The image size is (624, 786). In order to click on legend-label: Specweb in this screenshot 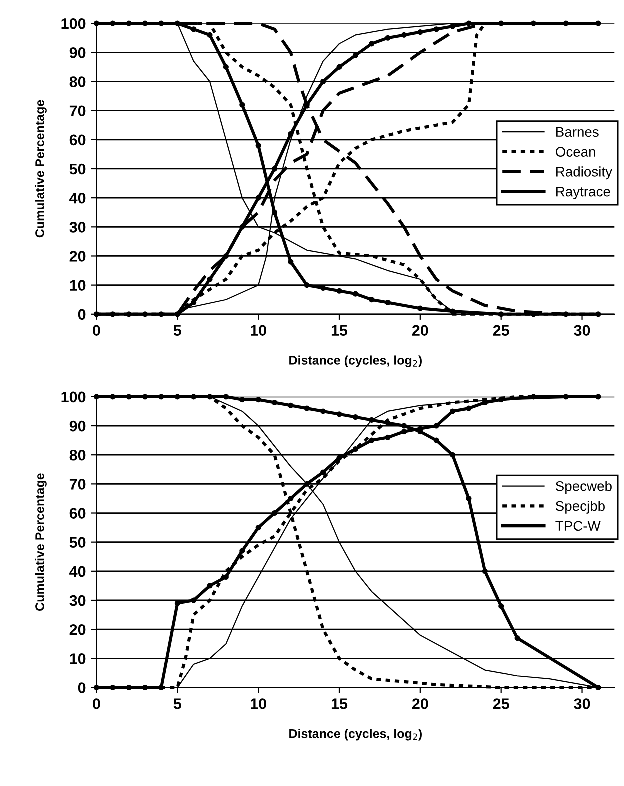, I will do `click(584, 487)`.